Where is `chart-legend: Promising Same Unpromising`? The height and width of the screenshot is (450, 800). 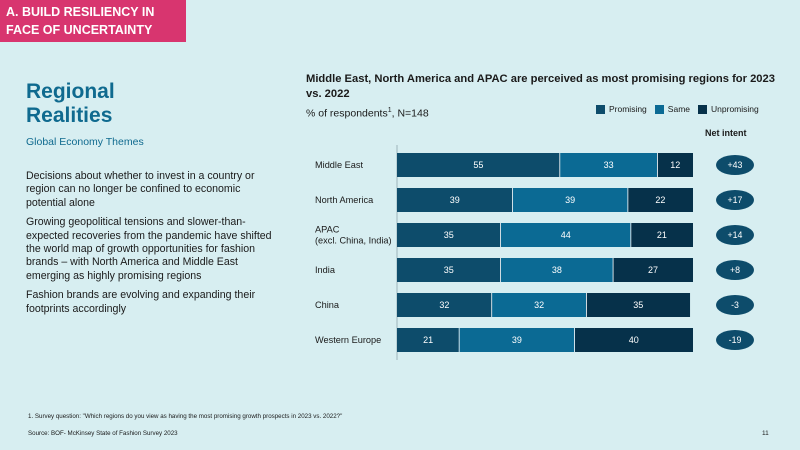
chart-legend: Promising Same Unpromising is located at coordinates (677, 109).